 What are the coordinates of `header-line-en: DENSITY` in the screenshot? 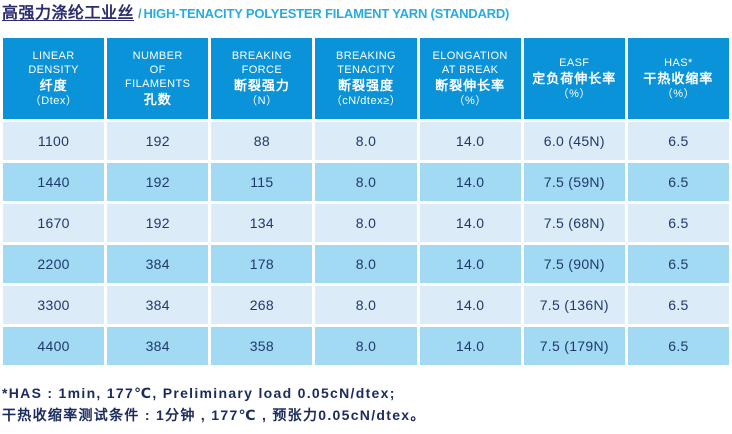 It's located at (53, 70).